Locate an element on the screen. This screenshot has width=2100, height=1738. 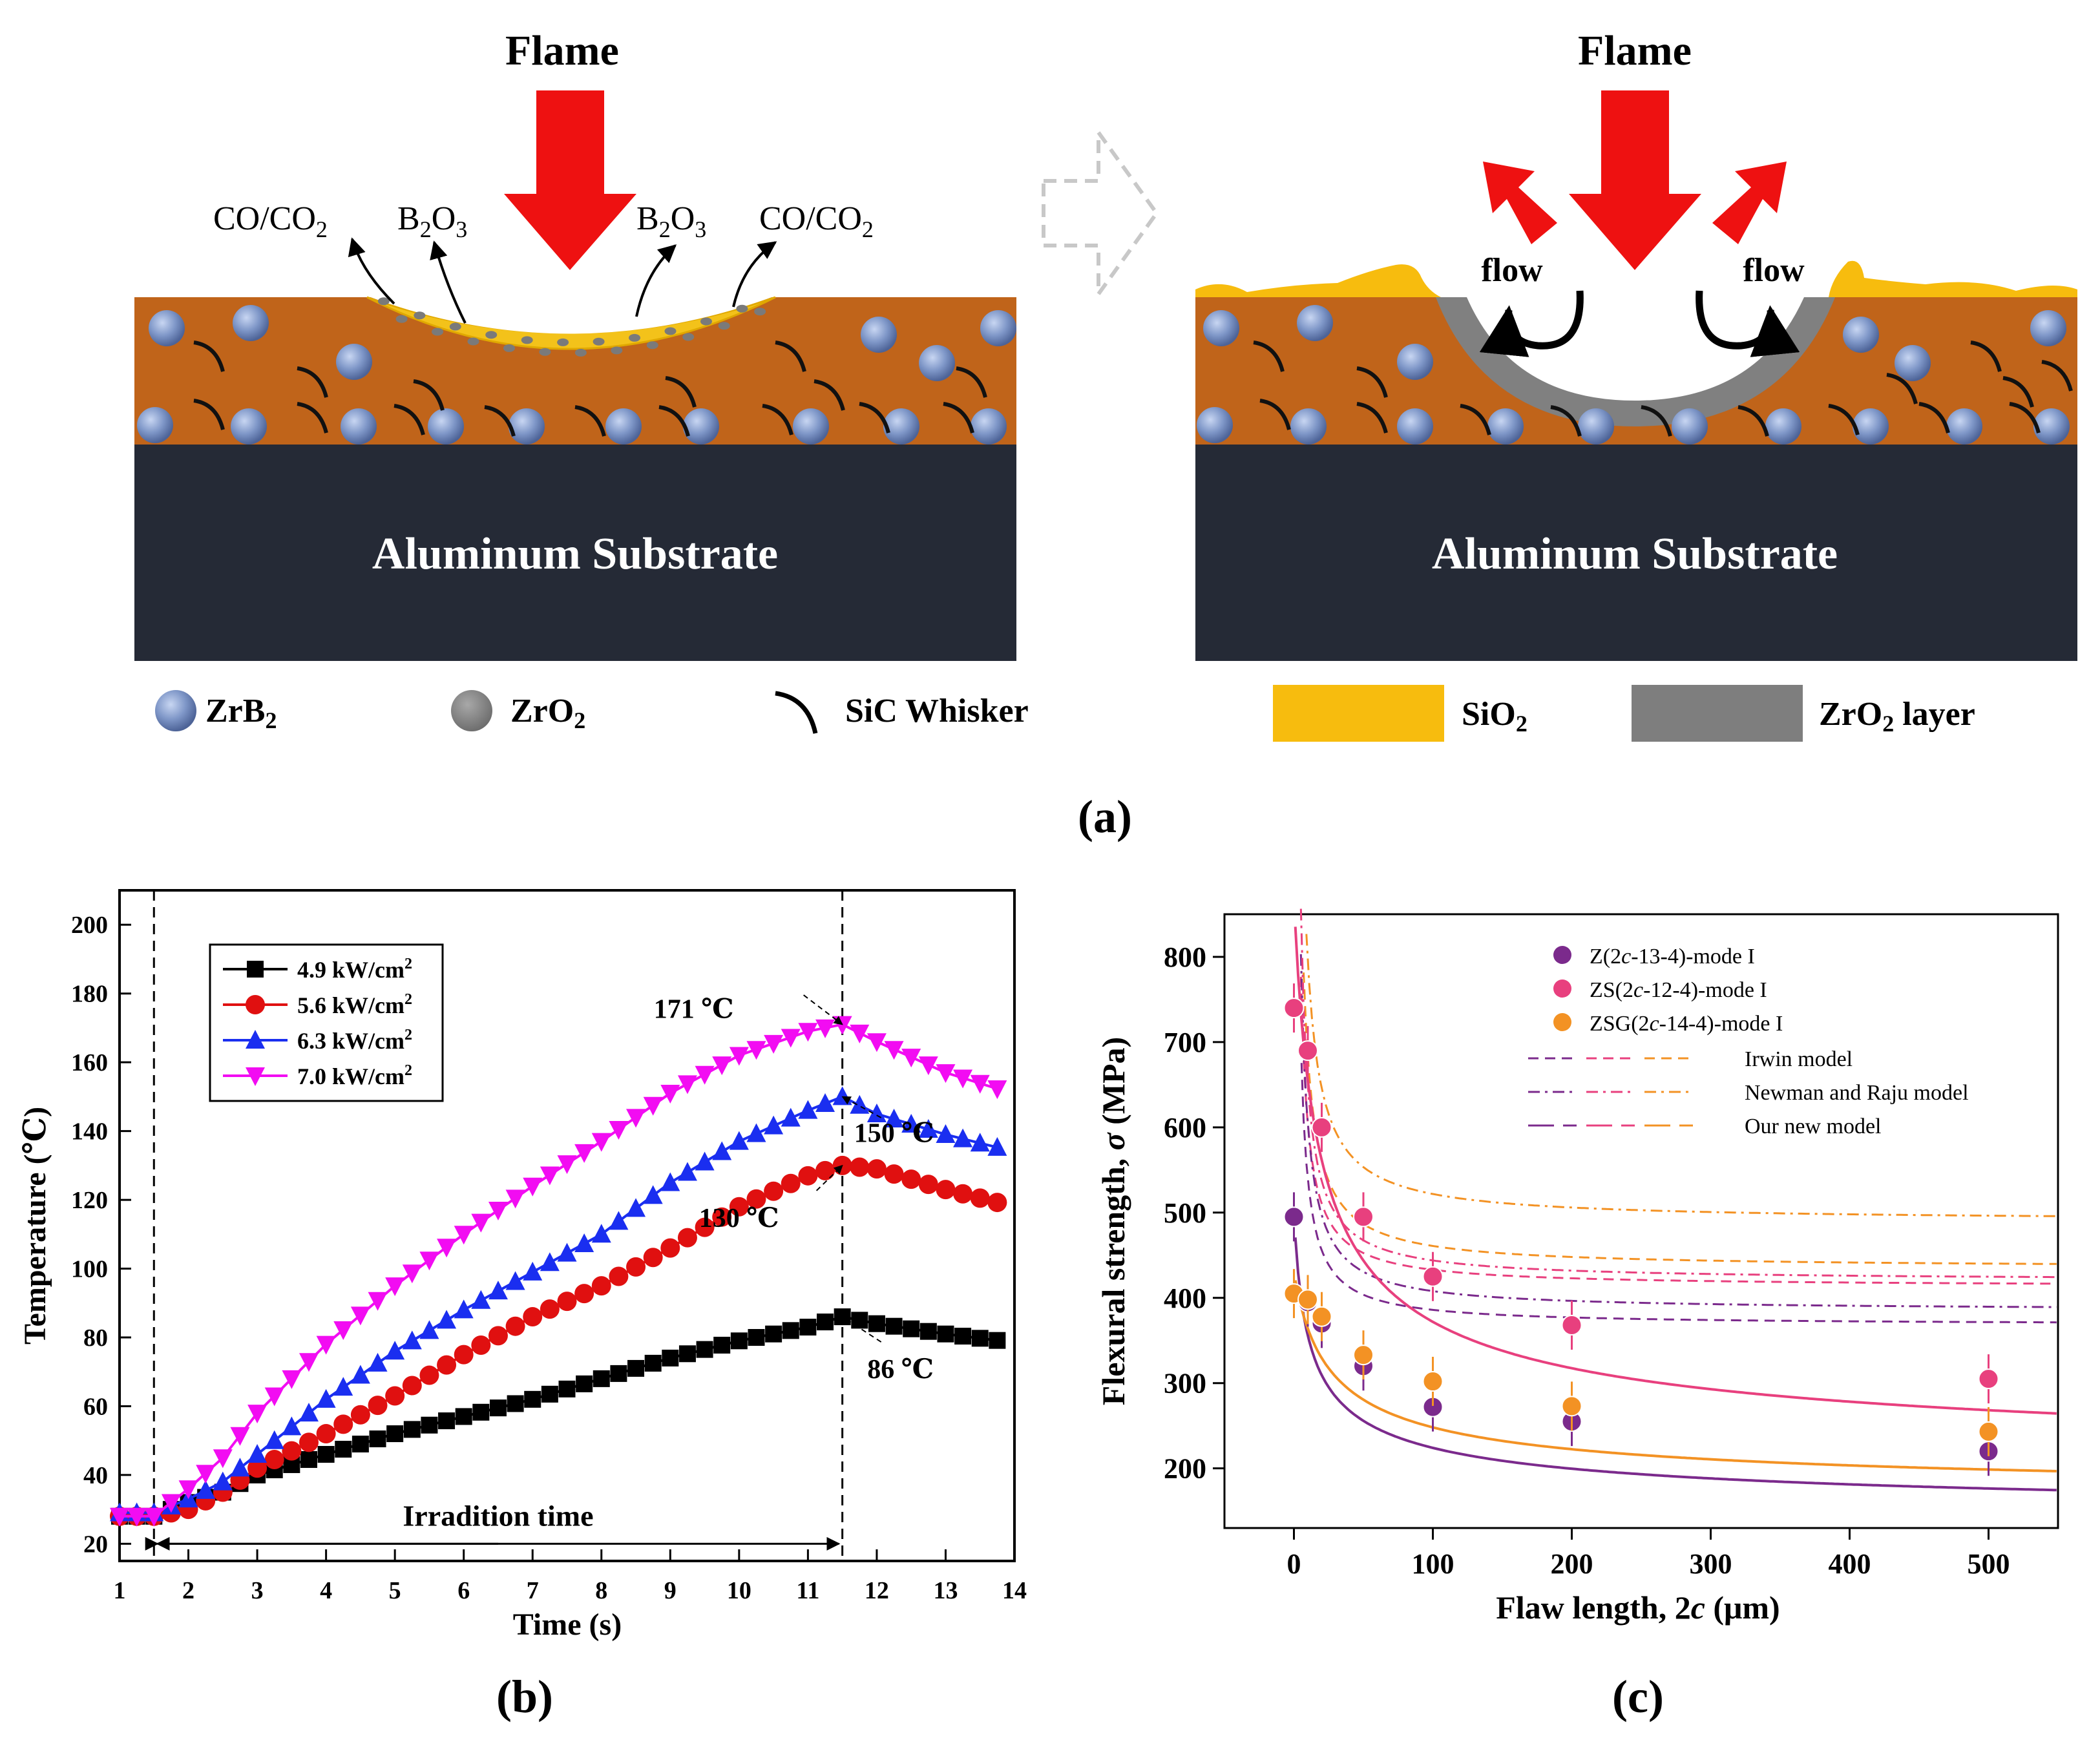
chart-b-xtick-label: 14 is located at coordinates (1015, 1590).